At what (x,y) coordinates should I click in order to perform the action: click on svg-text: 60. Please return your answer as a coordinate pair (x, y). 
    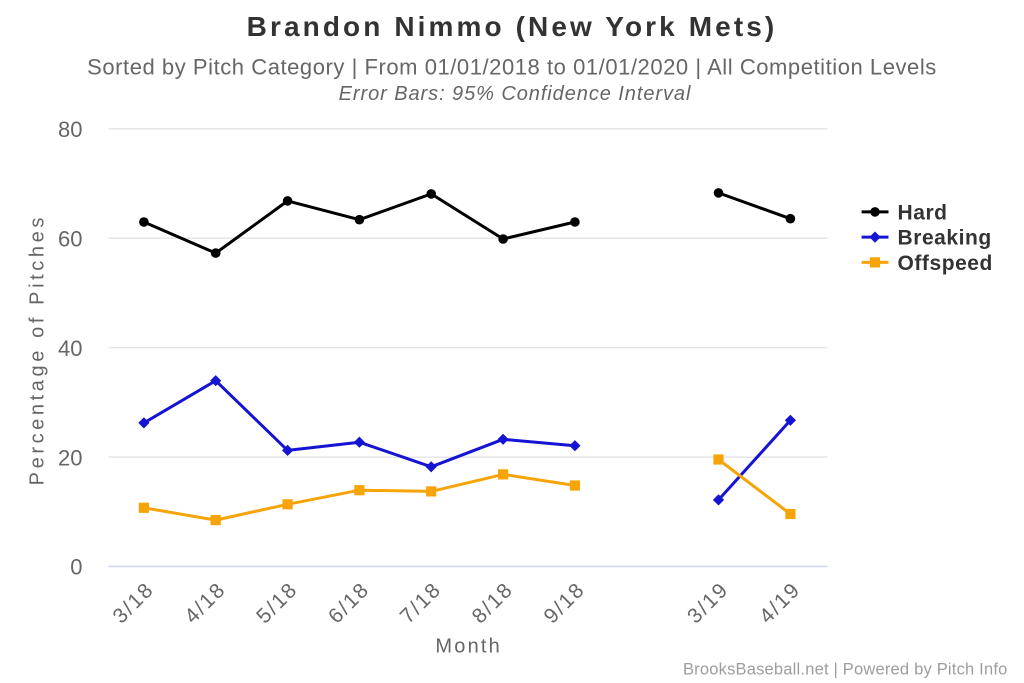
    Looking at the image, I should click on (70, 238).